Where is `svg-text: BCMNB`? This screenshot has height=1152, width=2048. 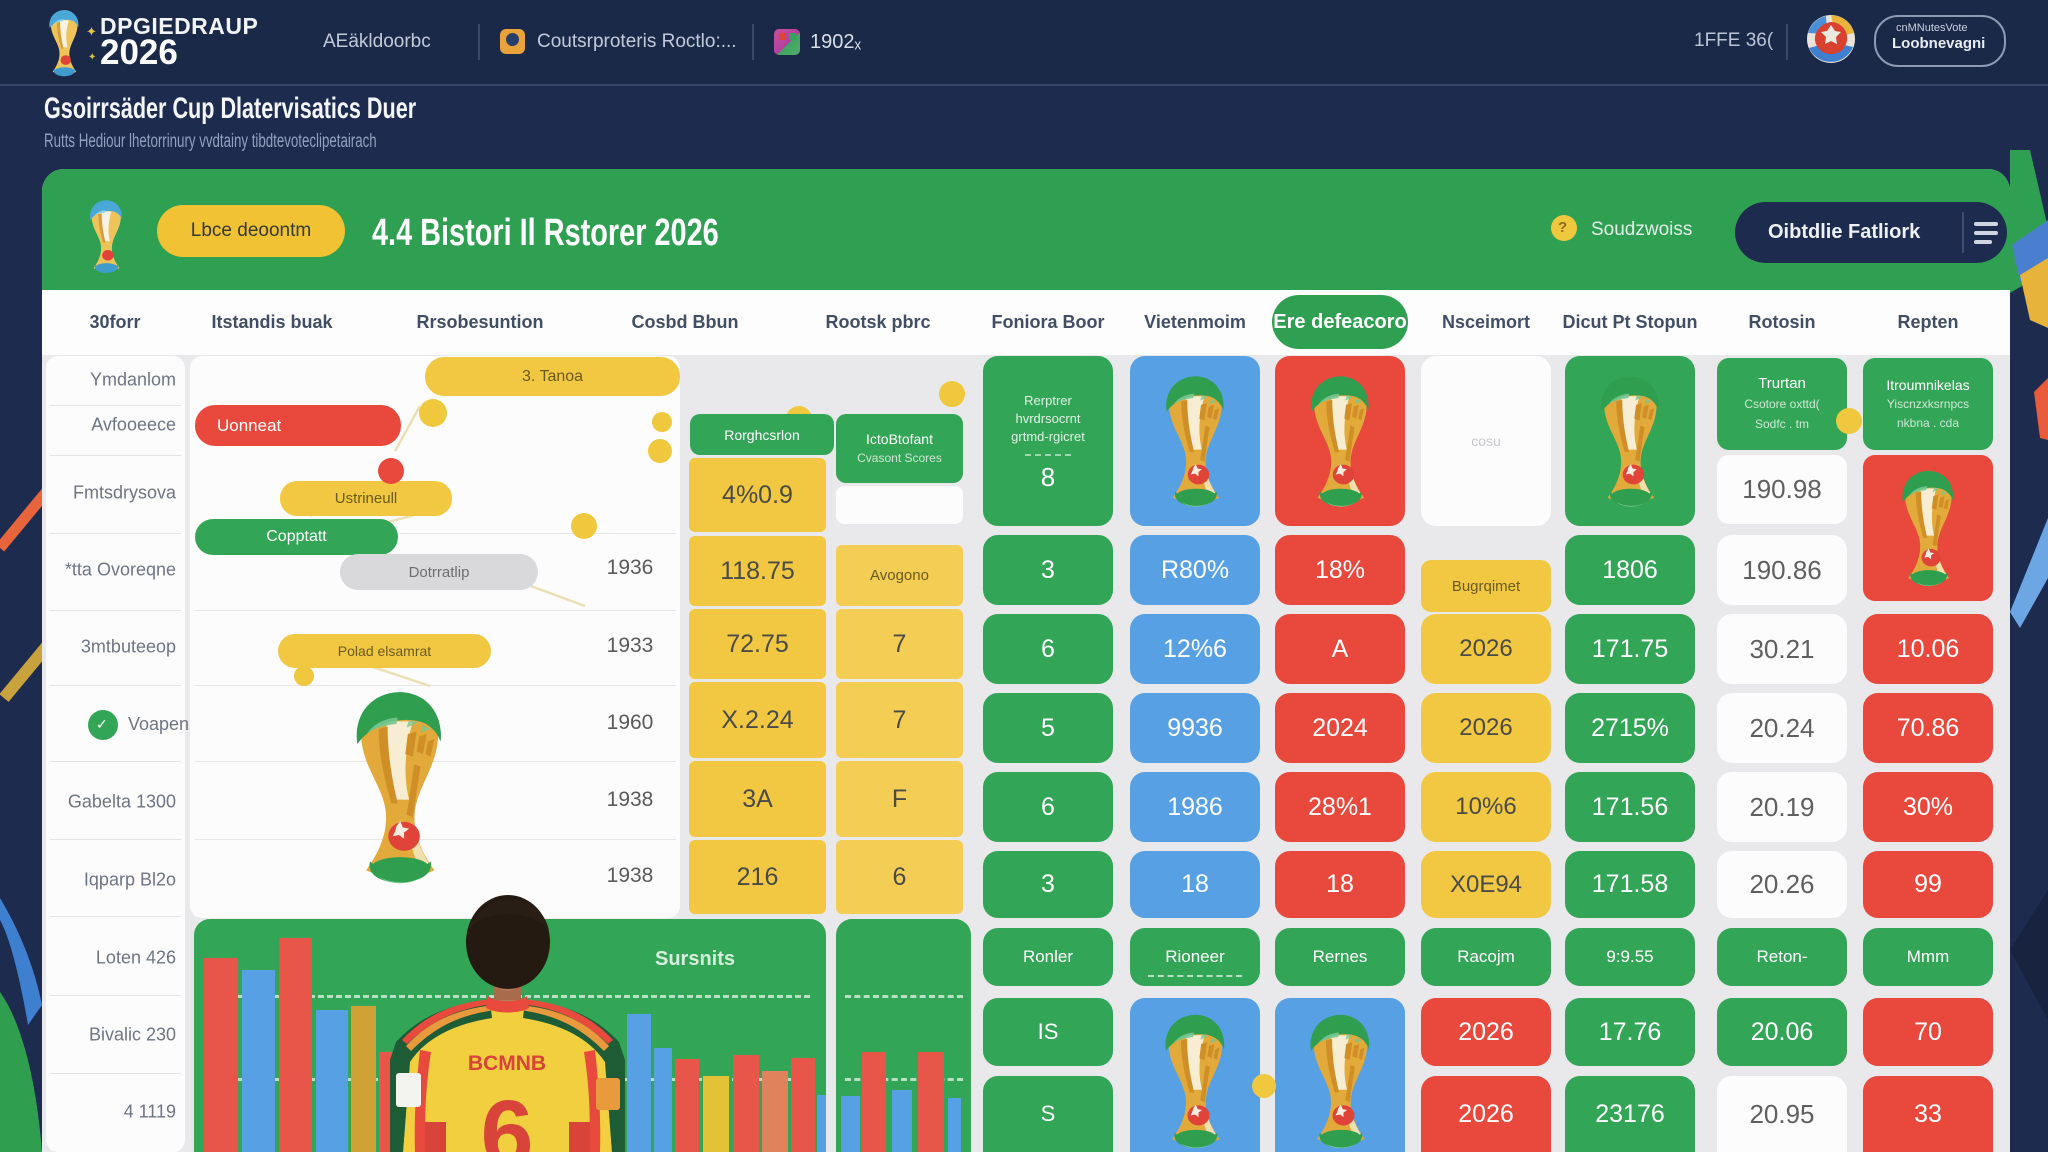
svg-text: BCMNB is located at coordinates (507, 1063).